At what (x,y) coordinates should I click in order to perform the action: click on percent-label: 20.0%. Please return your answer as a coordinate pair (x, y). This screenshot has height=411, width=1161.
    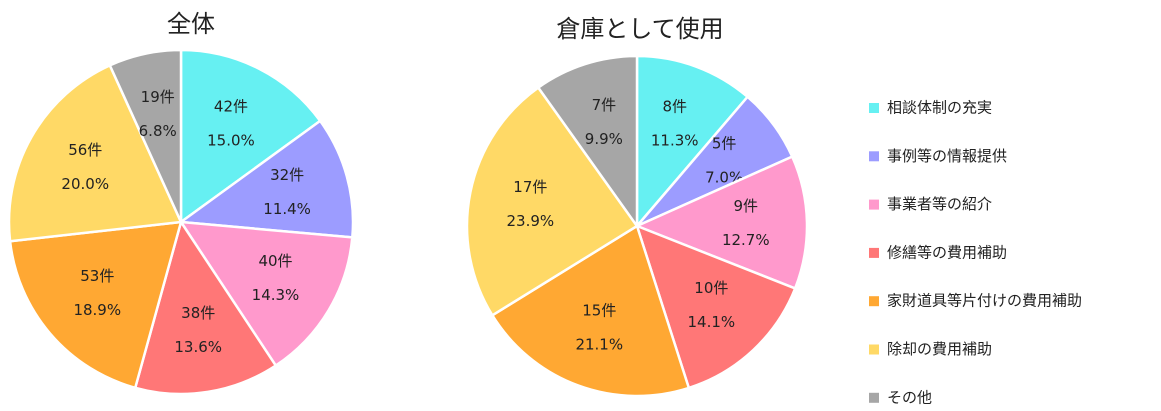
    Looking at the image, I should click on (85, 184).